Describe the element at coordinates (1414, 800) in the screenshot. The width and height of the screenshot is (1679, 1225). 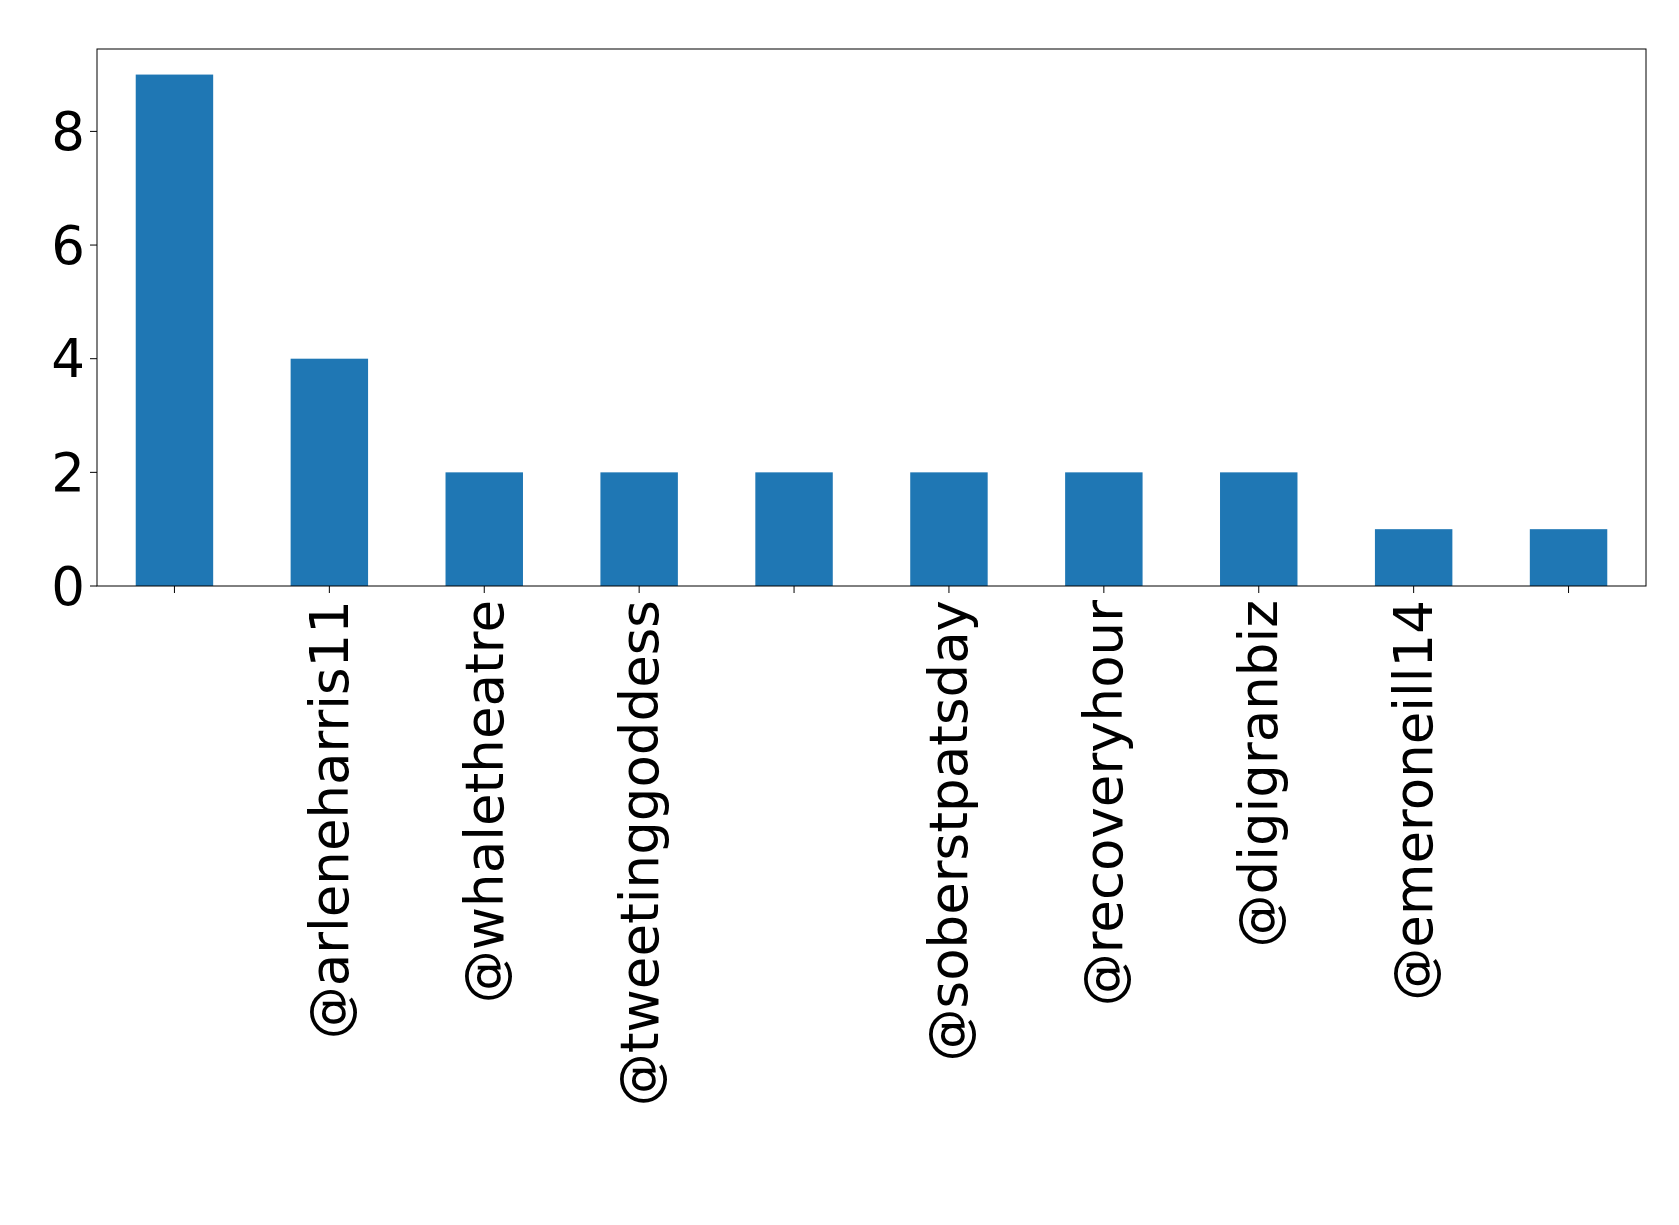
I see `x-tick-label: @emeroneill14` at that location.